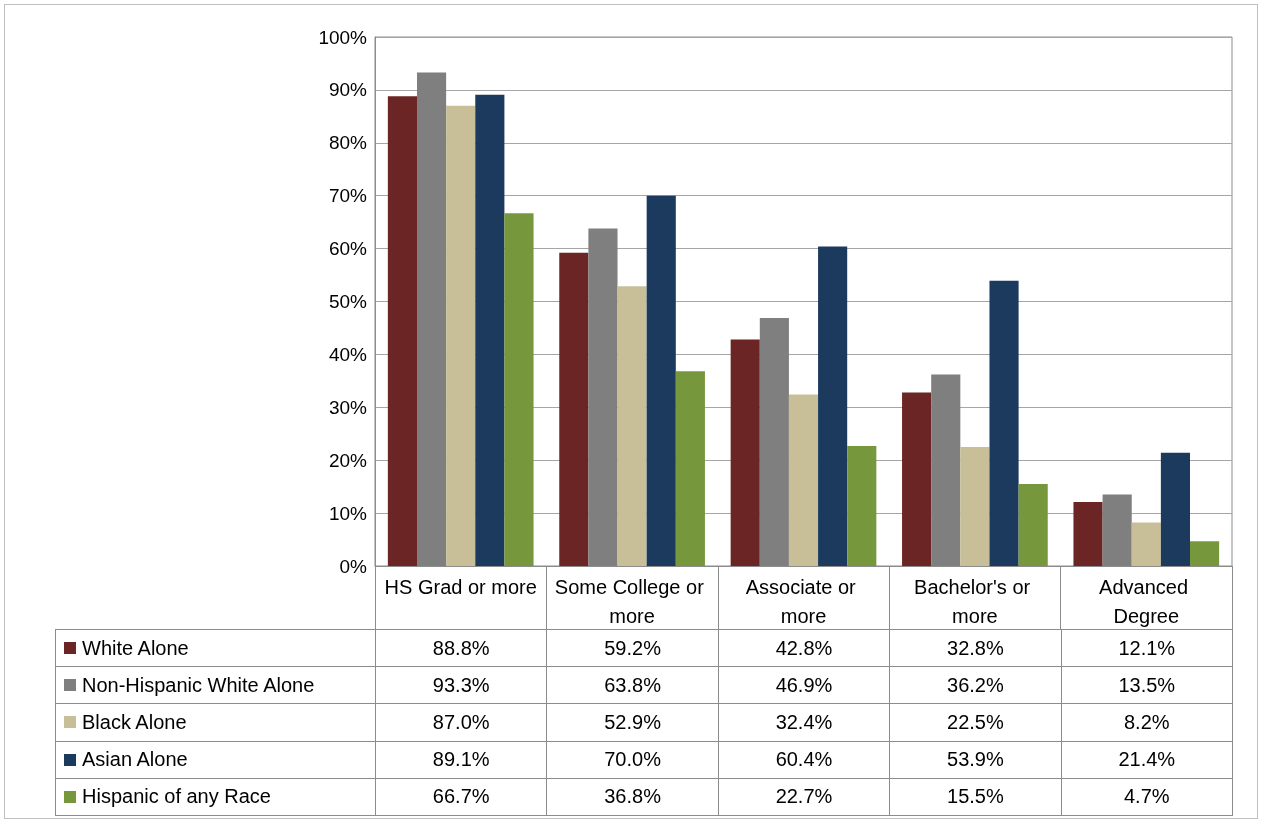 The height and width of the screenshot is (825, 1264). What do you see at coordinates (1146, 722) in the screenshot?
I see `data-label: 8.2%` at bounding box center [1146, 722].